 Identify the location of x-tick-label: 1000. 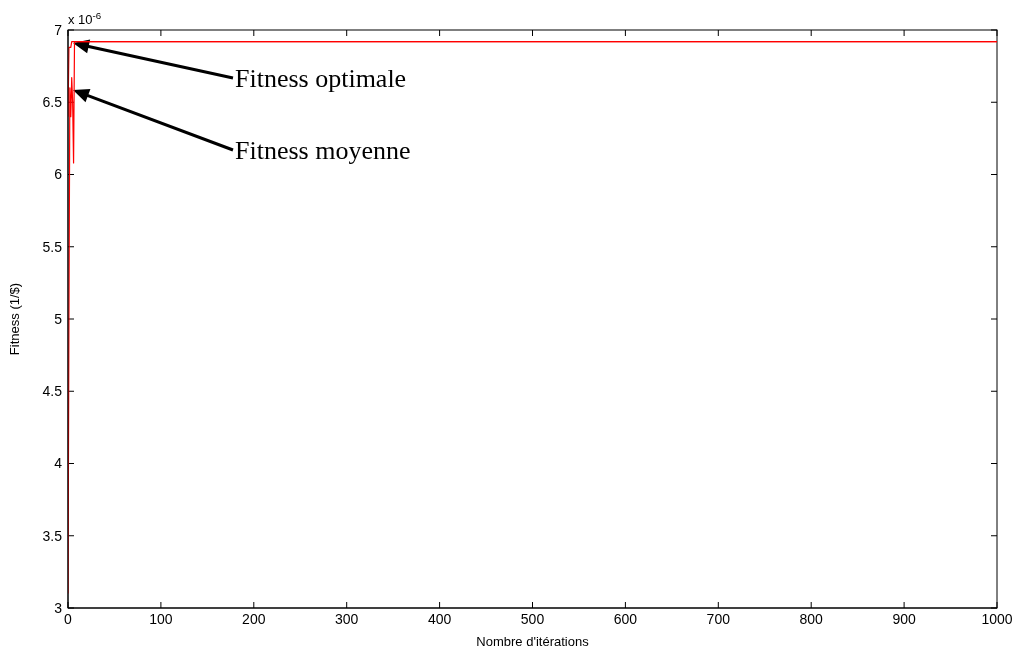
(997, 618).